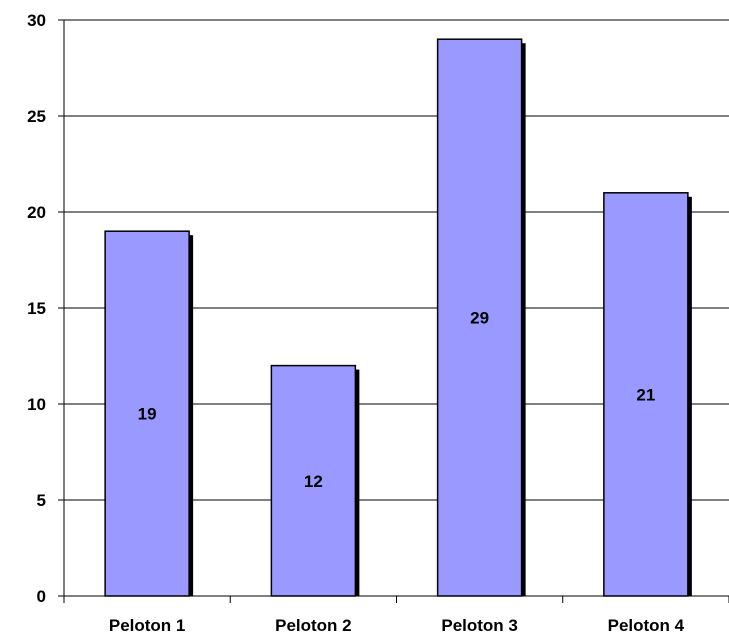 The image size is (729, 641). I want to click on y-tick-label: 20, so click(36, 212).